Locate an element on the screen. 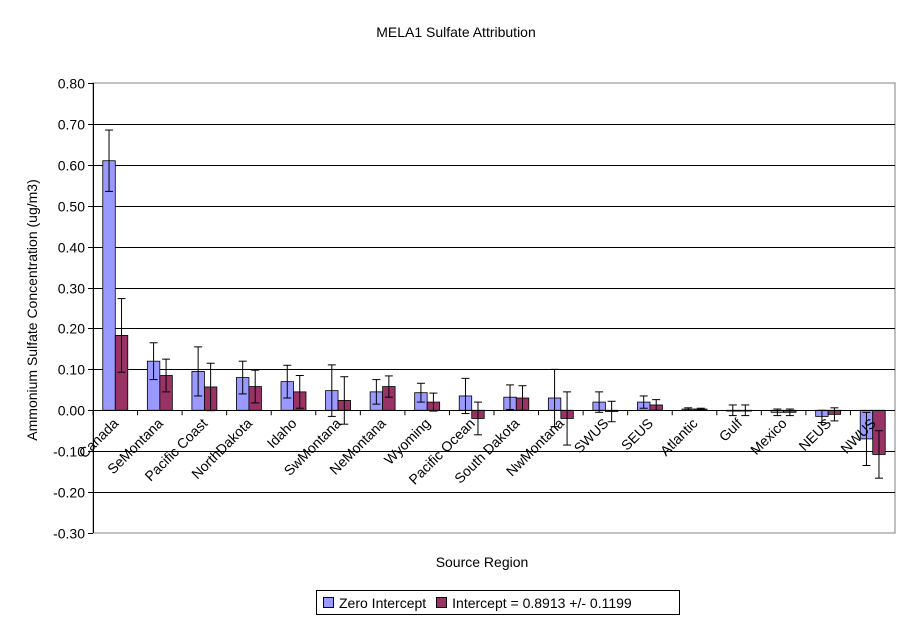  y-tick-label: 0.00 is located at coordinates (71, 411).